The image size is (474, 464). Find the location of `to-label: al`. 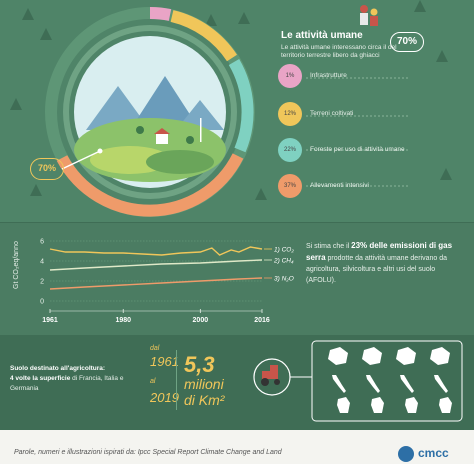

to-label: al is located at coordinates (153, 381).